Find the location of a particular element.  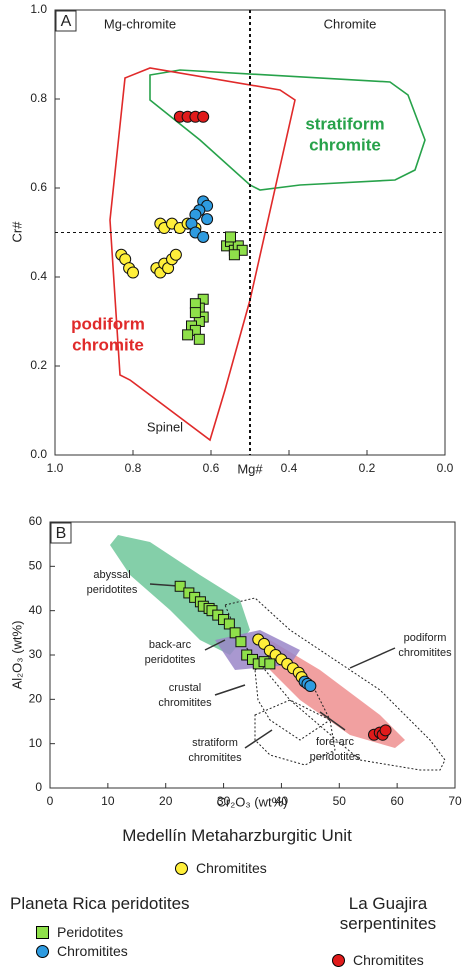

y-tick-label: 0.6 is located at coordinates (38, 187).